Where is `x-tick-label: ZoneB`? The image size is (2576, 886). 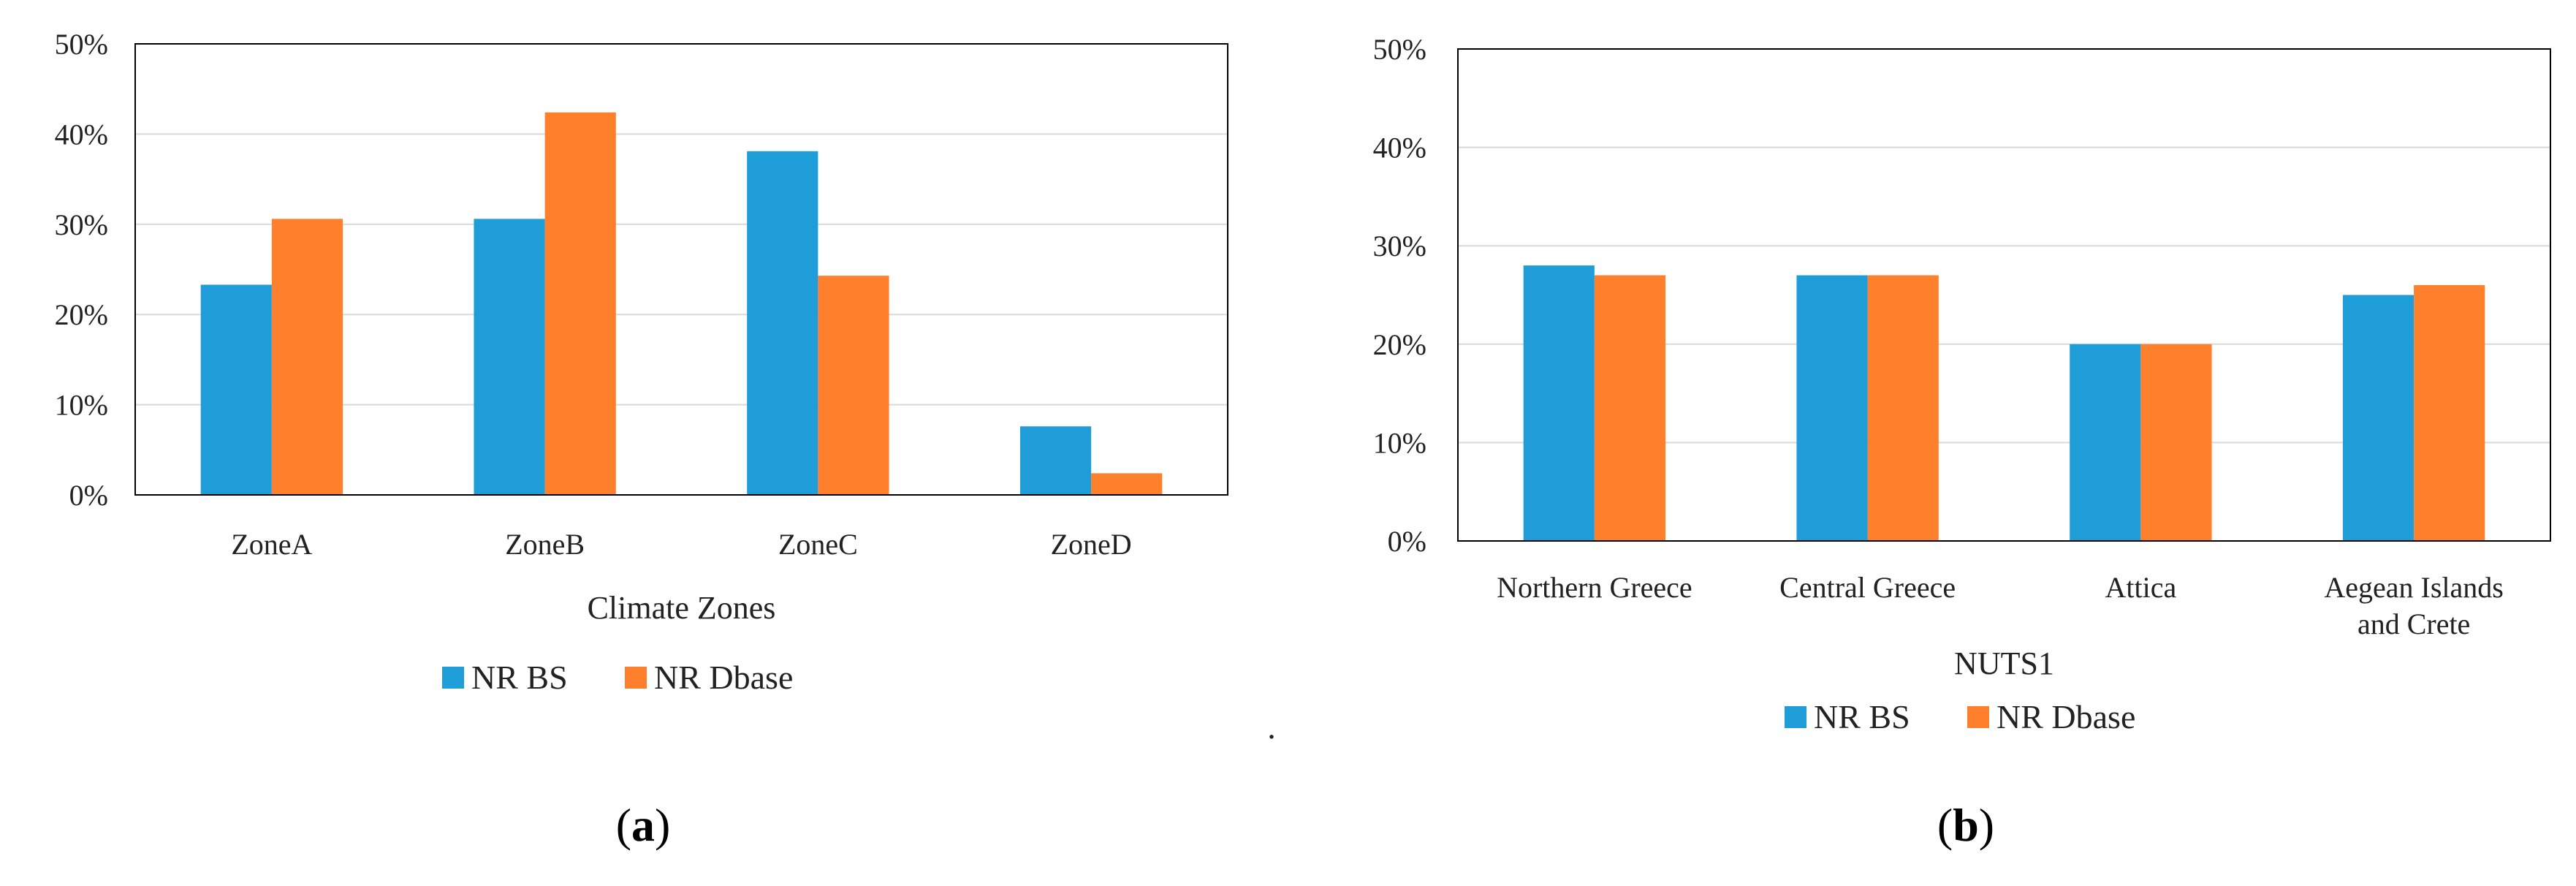 x-tick-label: ZoneB is located at coordinates (545, 545).